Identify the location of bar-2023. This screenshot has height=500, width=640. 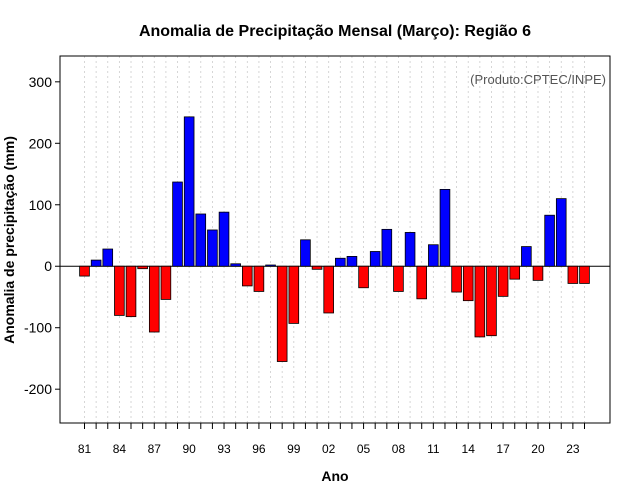
(573, 274).